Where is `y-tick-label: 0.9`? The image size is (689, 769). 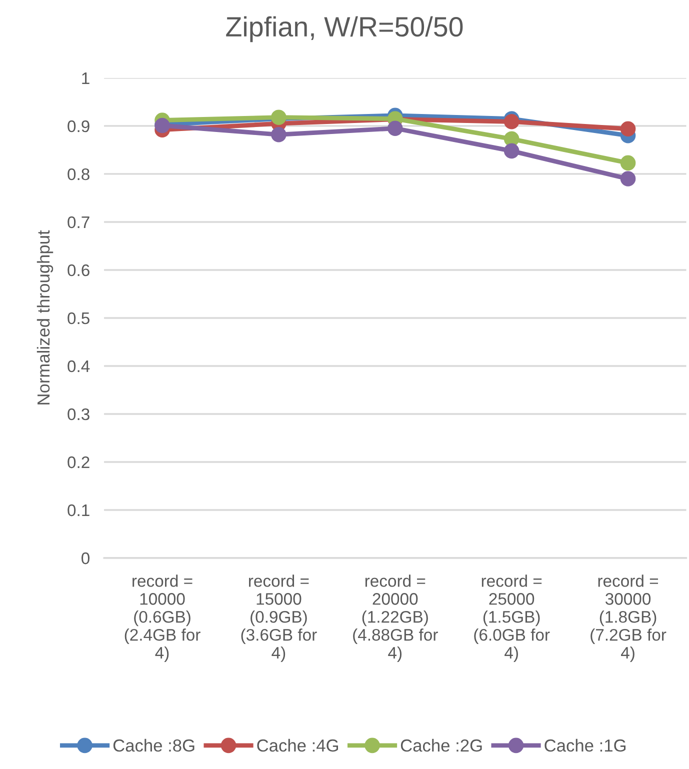 y-tick-label: 0.9 is located at coordinates (79, 126).